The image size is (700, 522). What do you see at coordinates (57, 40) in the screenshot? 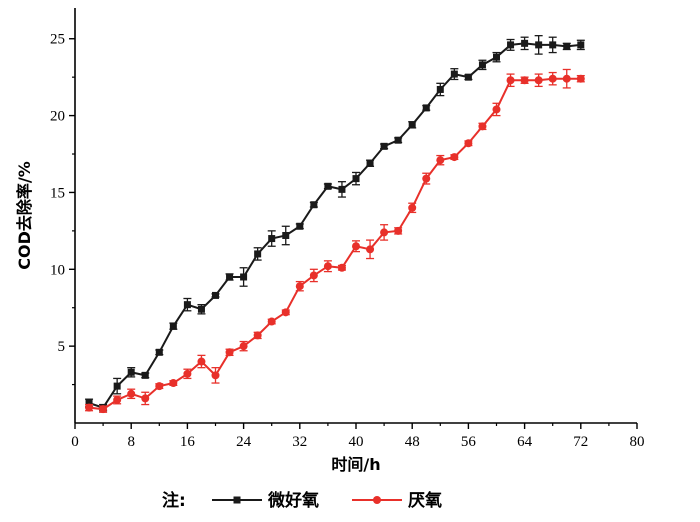
I see `y-tick-label: 25` at bounding box center [57, 40].